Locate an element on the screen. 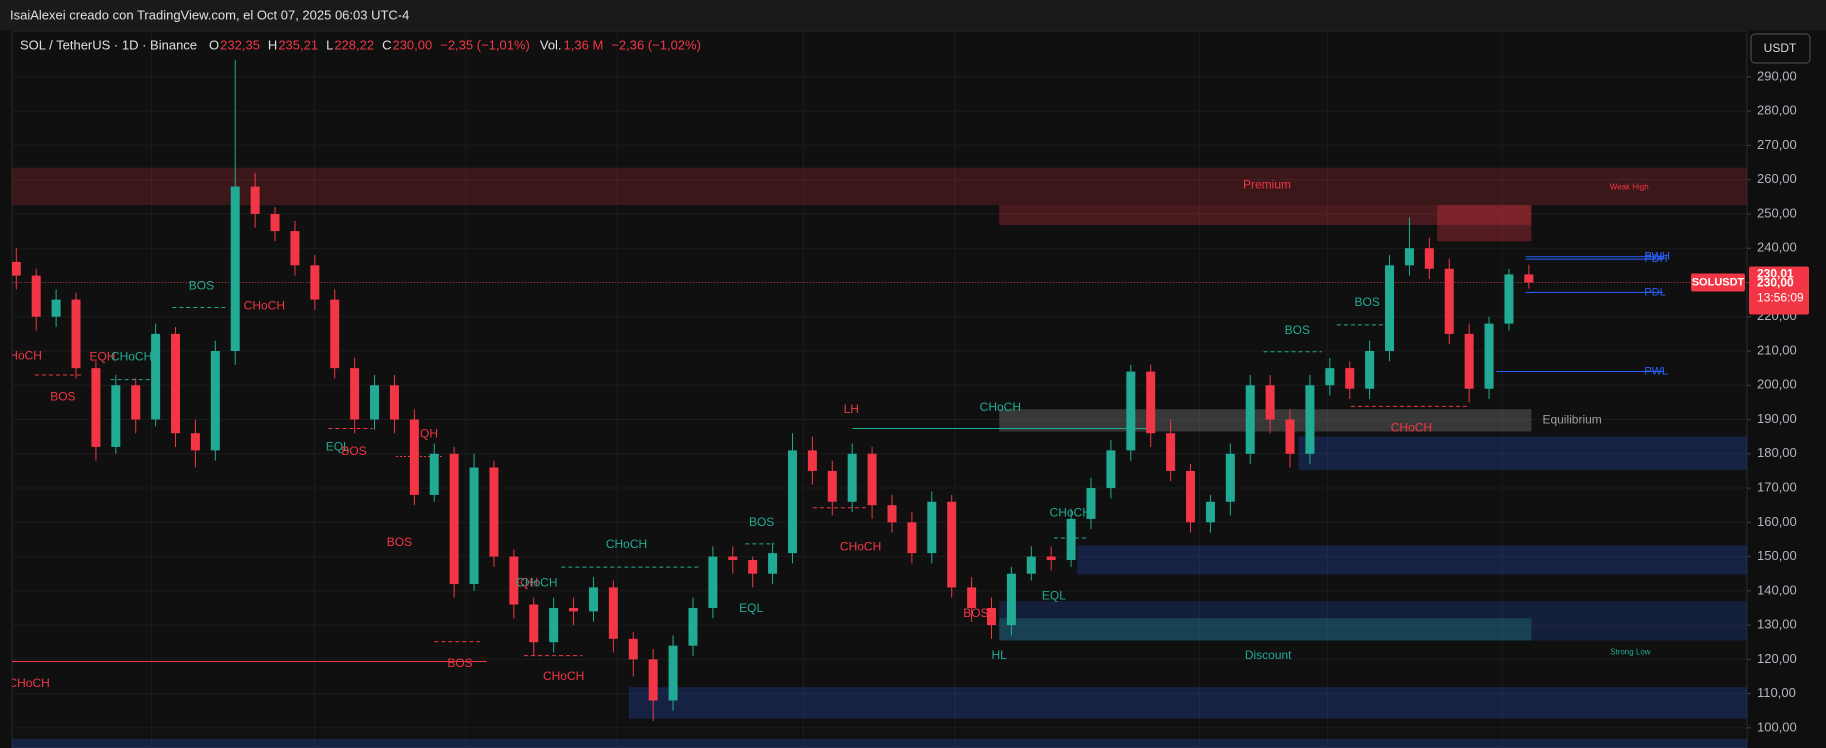 The width and height of the screenshot is (1826, 748). currency-button-label: USDT is located at coordinates (1780, 48).